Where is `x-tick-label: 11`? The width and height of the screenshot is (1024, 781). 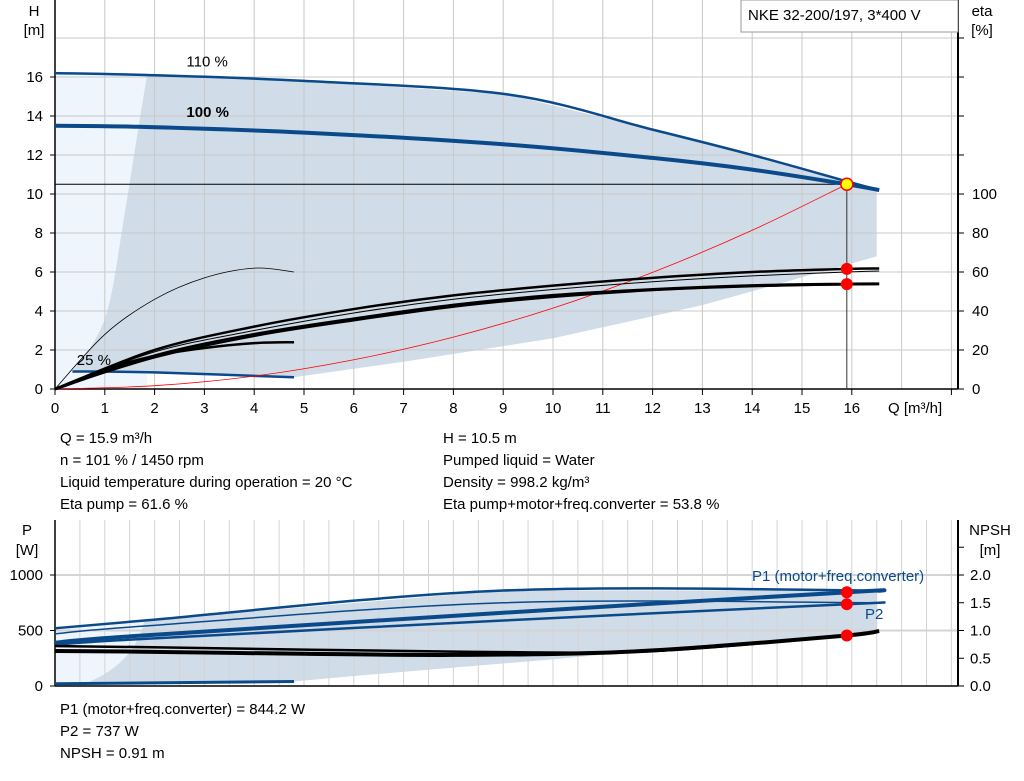 x-tick-label: 11 is located at coordinates (603, 408).